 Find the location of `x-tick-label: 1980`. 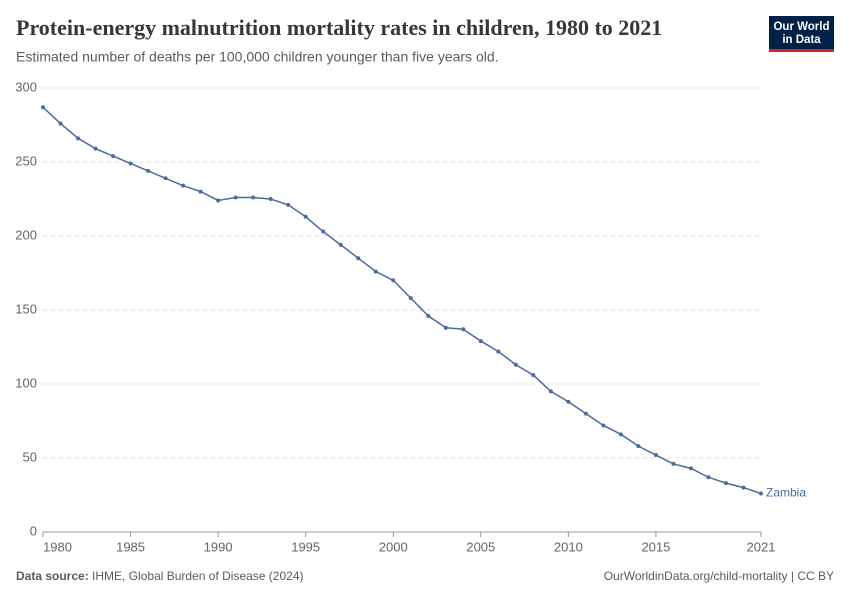

x-tick-label: 1980 is located at coordinates (57, 546).